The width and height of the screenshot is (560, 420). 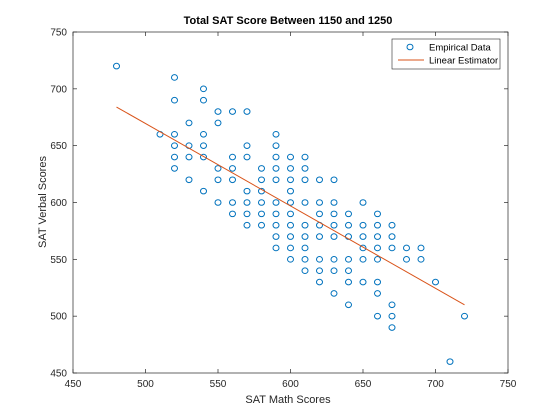 What do you see at coordinates (463, 61) in the screenshot?
I see `legend-label-linear-estimator: Linear Estimator` at bounding box center [463, 61].